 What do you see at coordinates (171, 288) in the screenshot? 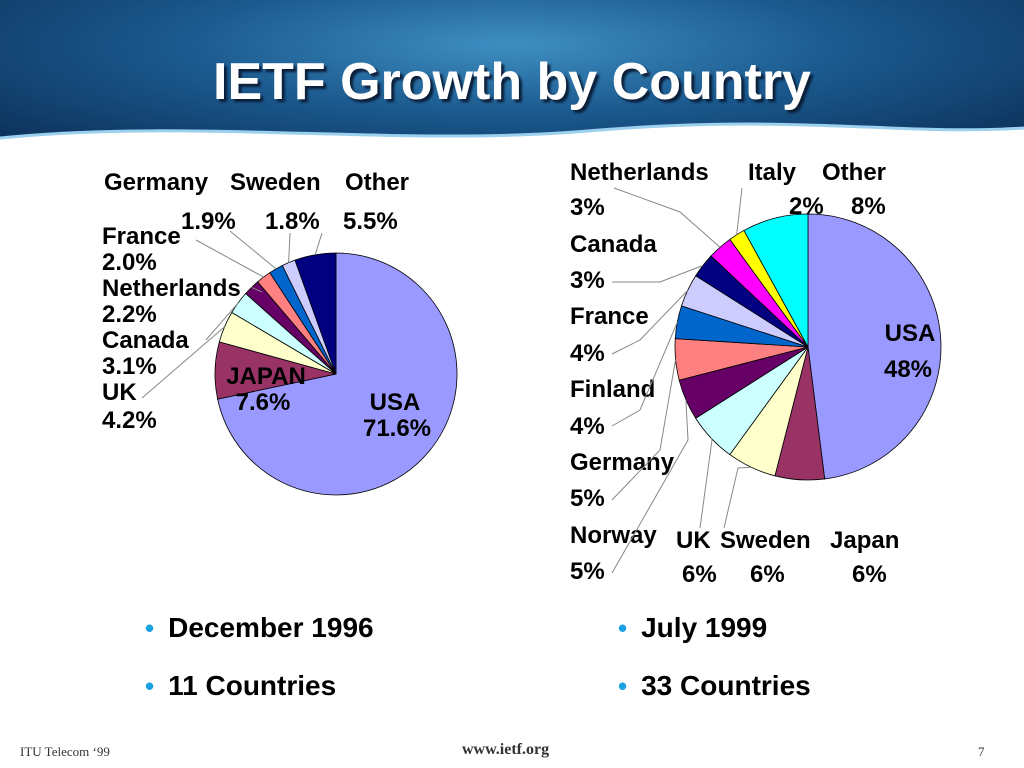
I see `label-netherlands-1996: Netherlands` at bounding box center [171, 288].